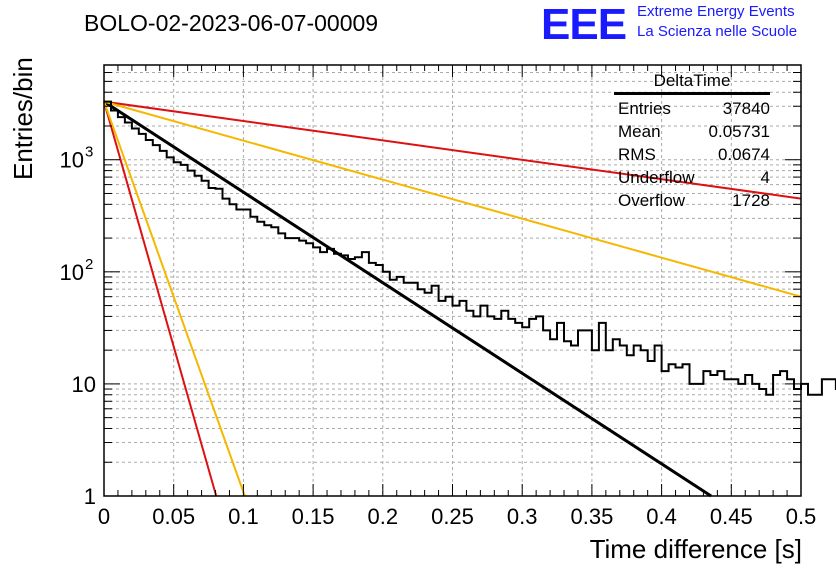 This screenshot has width=836, height=572. Describe the element at coordinates (383, 516) in the screenshot. I see `x-tick-label: 0.2` at that location.